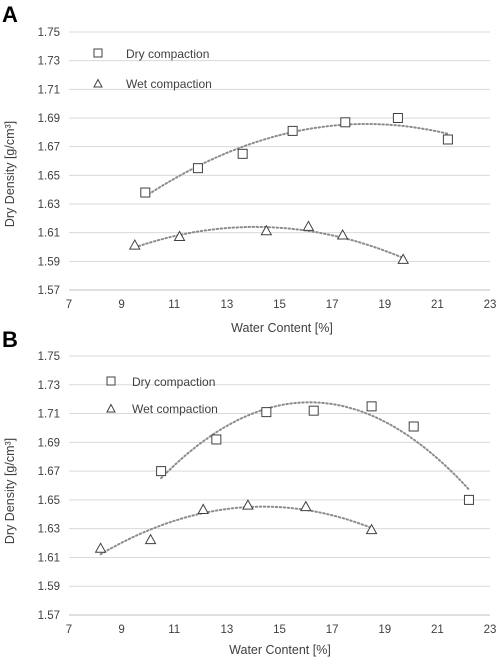 Image resolution: width=498 pixels, height=661 pixels. I want to click on panel-b-y-axis-label: Dry Density [g/cm³], so click(10, 491).